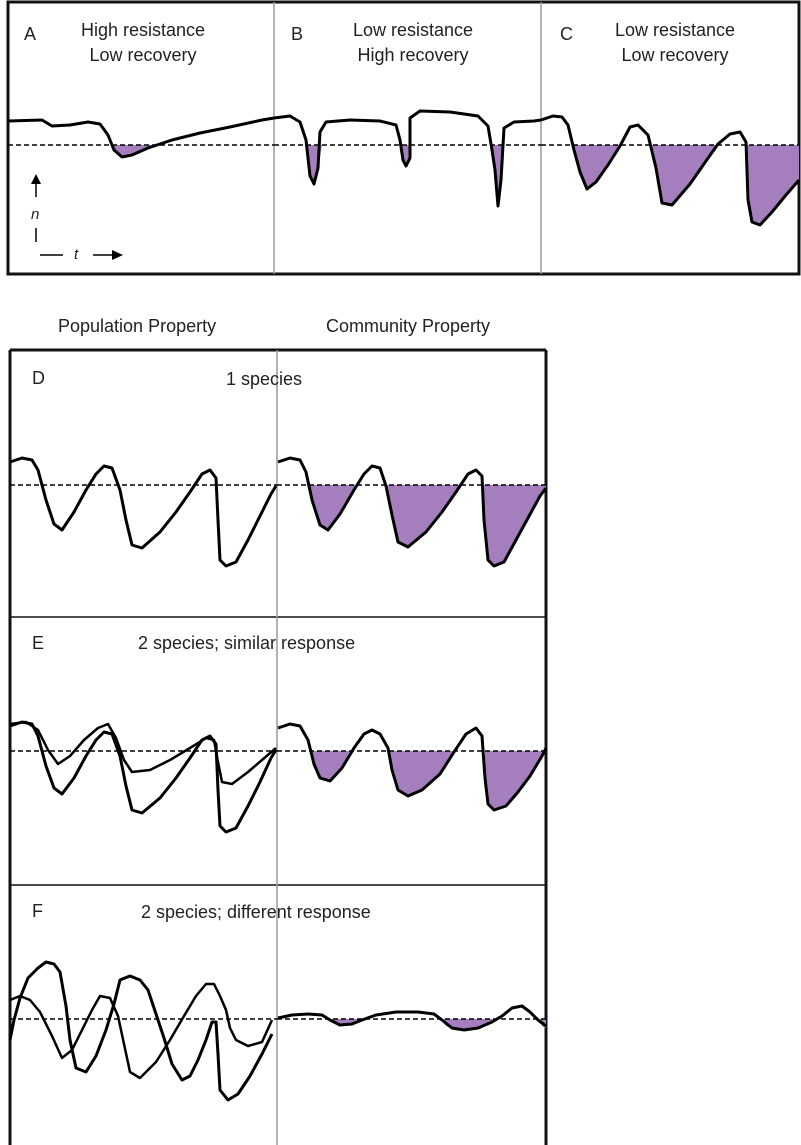 Image resolution: width=801 pixels, height=1145 pixels. Describe the element at coordinates (117, 255) in the screenshot. I see `arrow-right-icon` at that location.